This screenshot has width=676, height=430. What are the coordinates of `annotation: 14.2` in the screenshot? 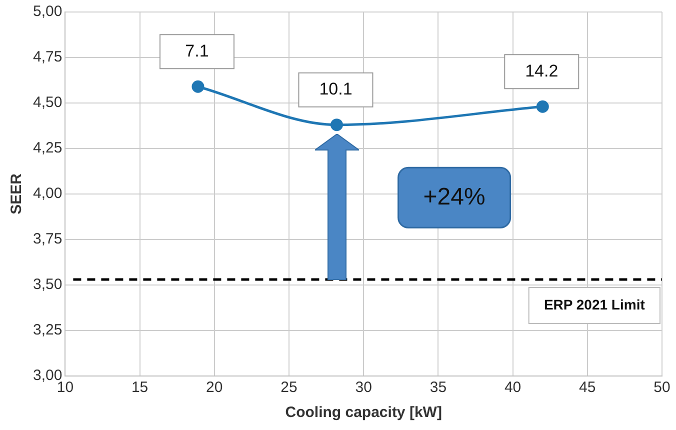 It's located at (541, 70).